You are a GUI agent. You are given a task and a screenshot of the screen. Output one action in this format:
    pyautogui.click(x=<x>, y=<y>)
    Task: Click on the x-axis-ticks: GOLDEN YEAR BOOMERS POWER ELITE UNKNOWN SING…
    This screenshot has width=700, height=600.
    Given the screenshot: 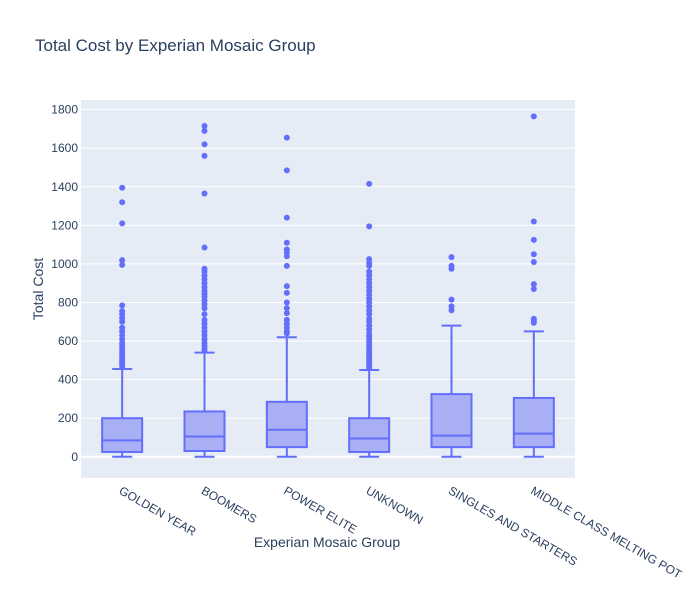 What is the action you would take?
    pyautogui.click(x=401, y=532)
    